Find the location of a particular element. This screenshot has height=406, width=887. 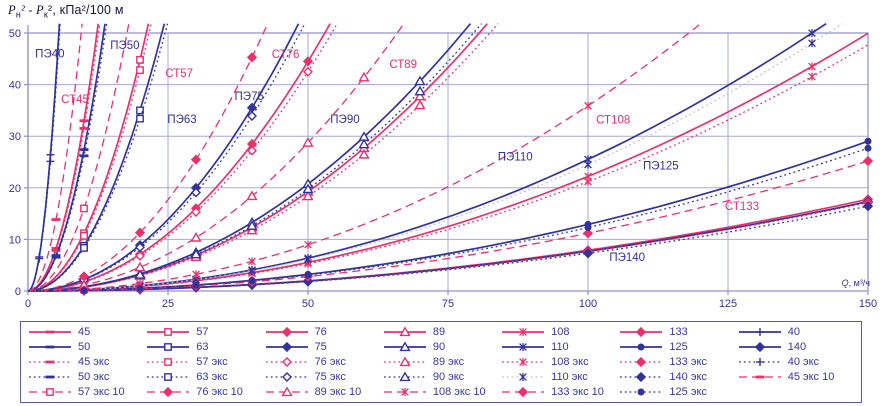

y-tick-20: 20 is located at coordinates (15, 189).